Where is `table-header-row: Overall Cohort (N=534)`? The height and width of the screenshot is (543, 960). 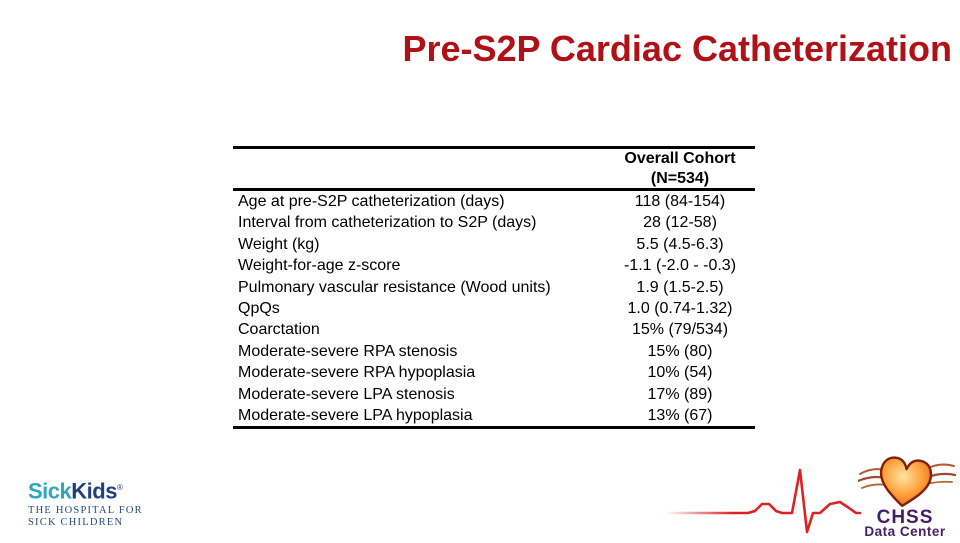 table-header-row: Overall Cohort (N=534) is located at coordinates (494, 169).